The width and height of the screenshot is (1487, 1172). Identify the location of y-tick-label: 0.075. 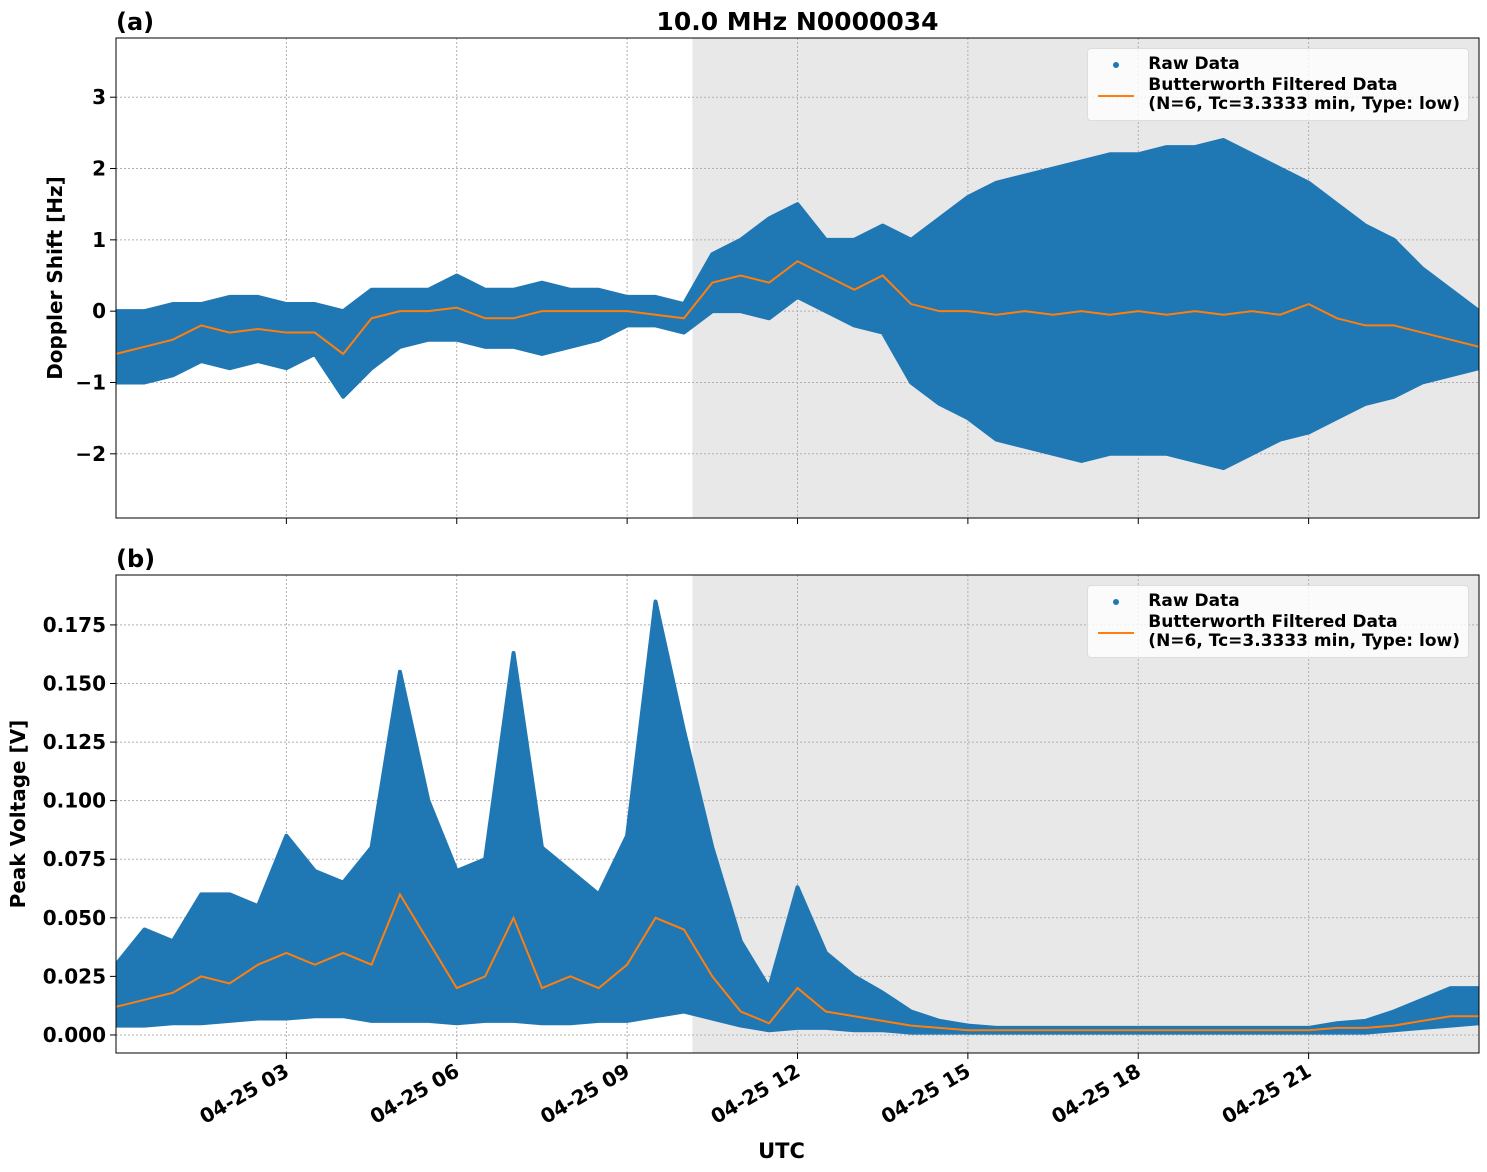
(74, 859).